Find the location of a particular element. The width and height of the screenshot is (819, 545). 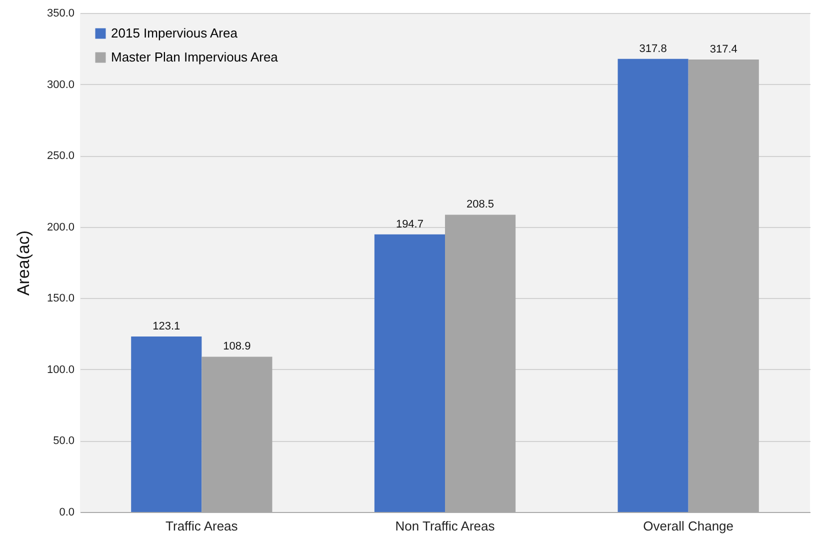

y-tick-label: 100.0 is located at coordinates (60, 370).